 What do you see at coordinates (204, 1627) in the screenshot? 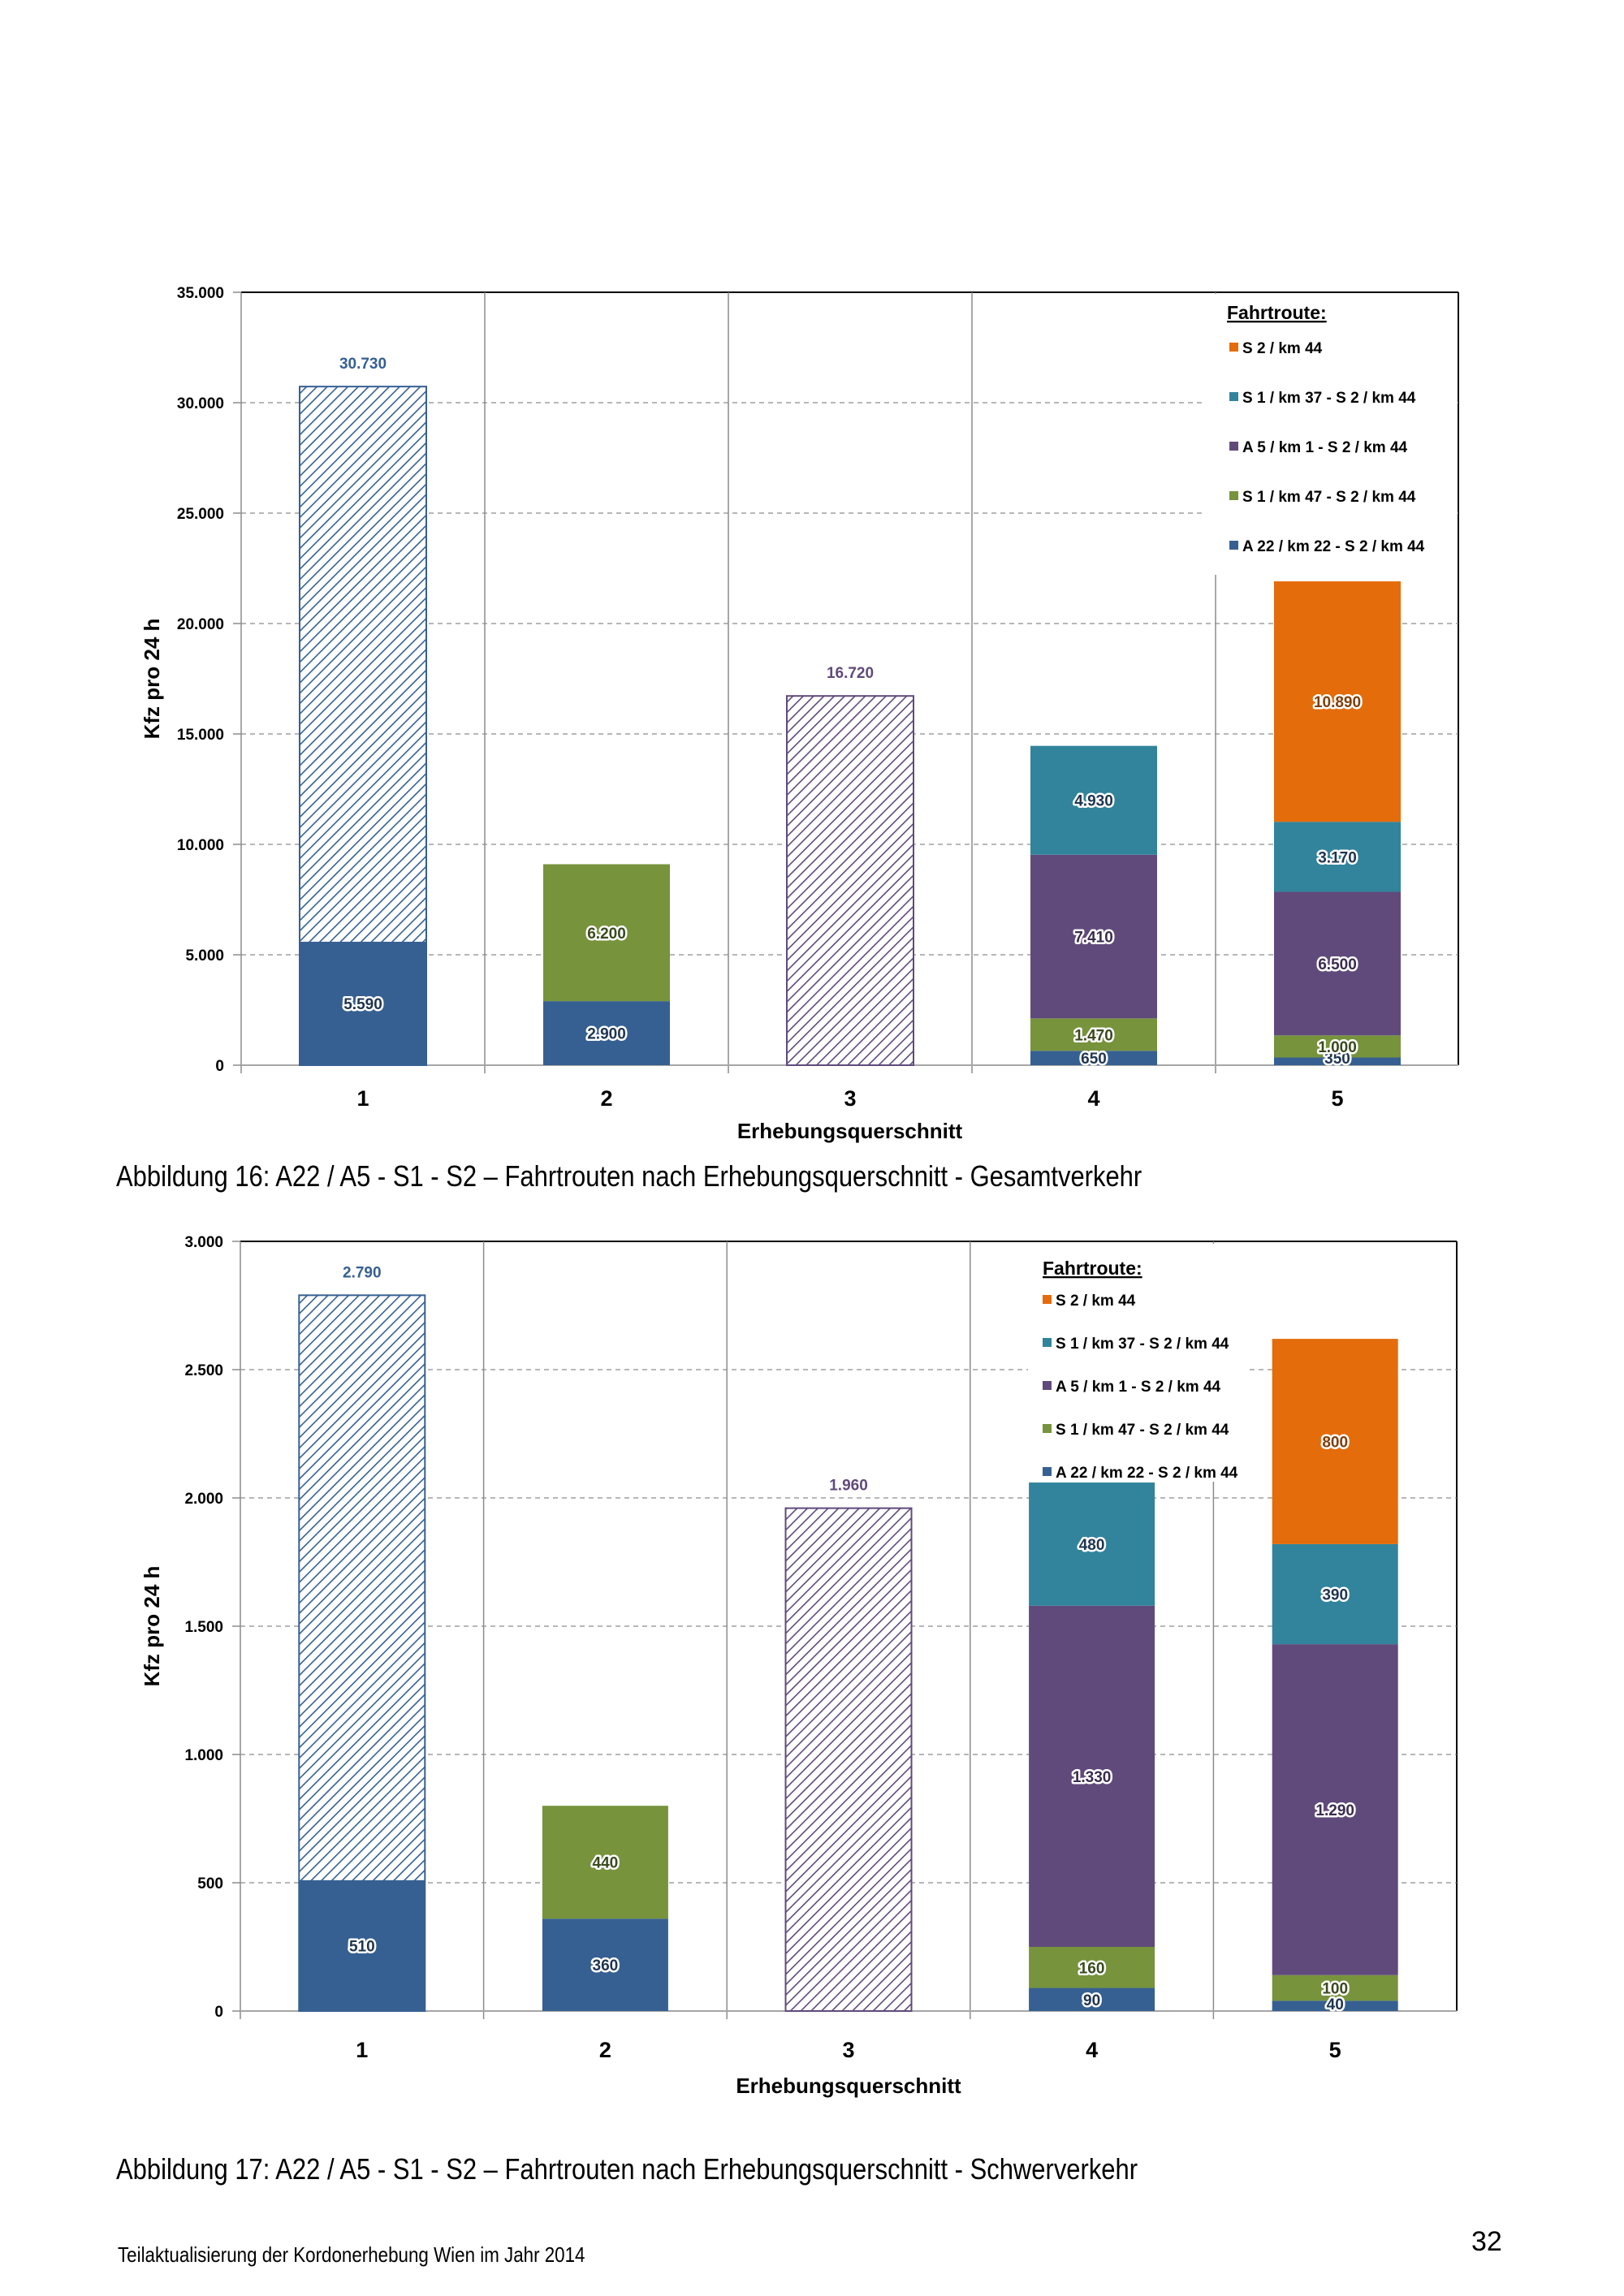
I see `y-tick-label: 1.500` at bounding box center [204, 1627].